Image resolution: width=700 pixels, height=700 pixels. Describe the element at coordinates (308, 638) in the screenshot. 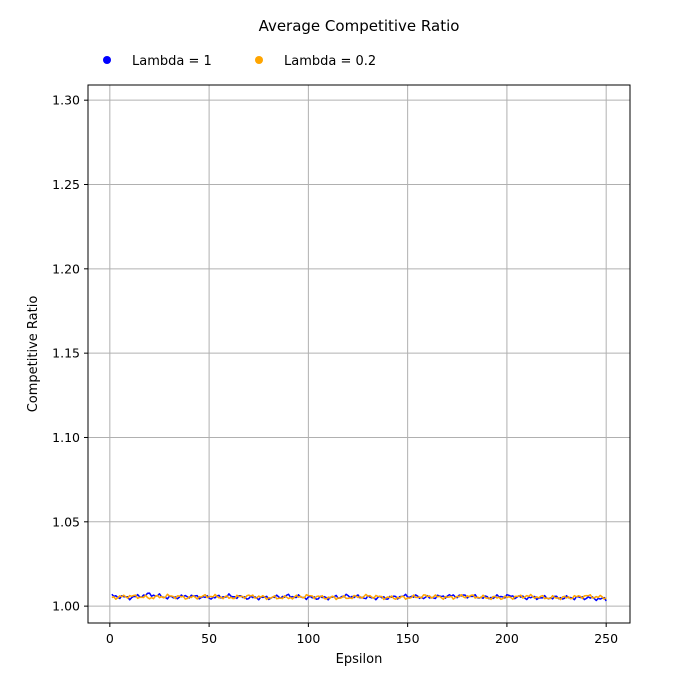

I see `x-tick-label: 100` at that location.